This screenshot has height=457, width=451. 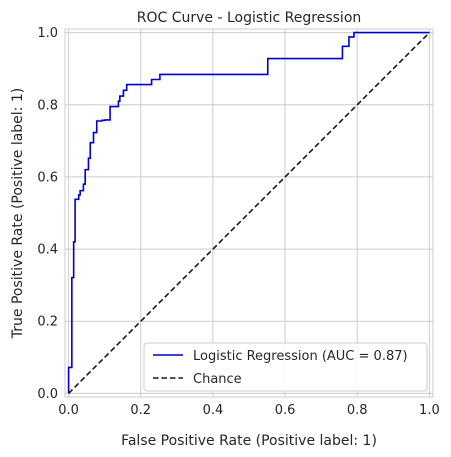 What do you see at coordinates (249, 18) in the screenshot?
I see `chart-title: ROC Curve - Logistic Regression` at bounding box center [249, 18].